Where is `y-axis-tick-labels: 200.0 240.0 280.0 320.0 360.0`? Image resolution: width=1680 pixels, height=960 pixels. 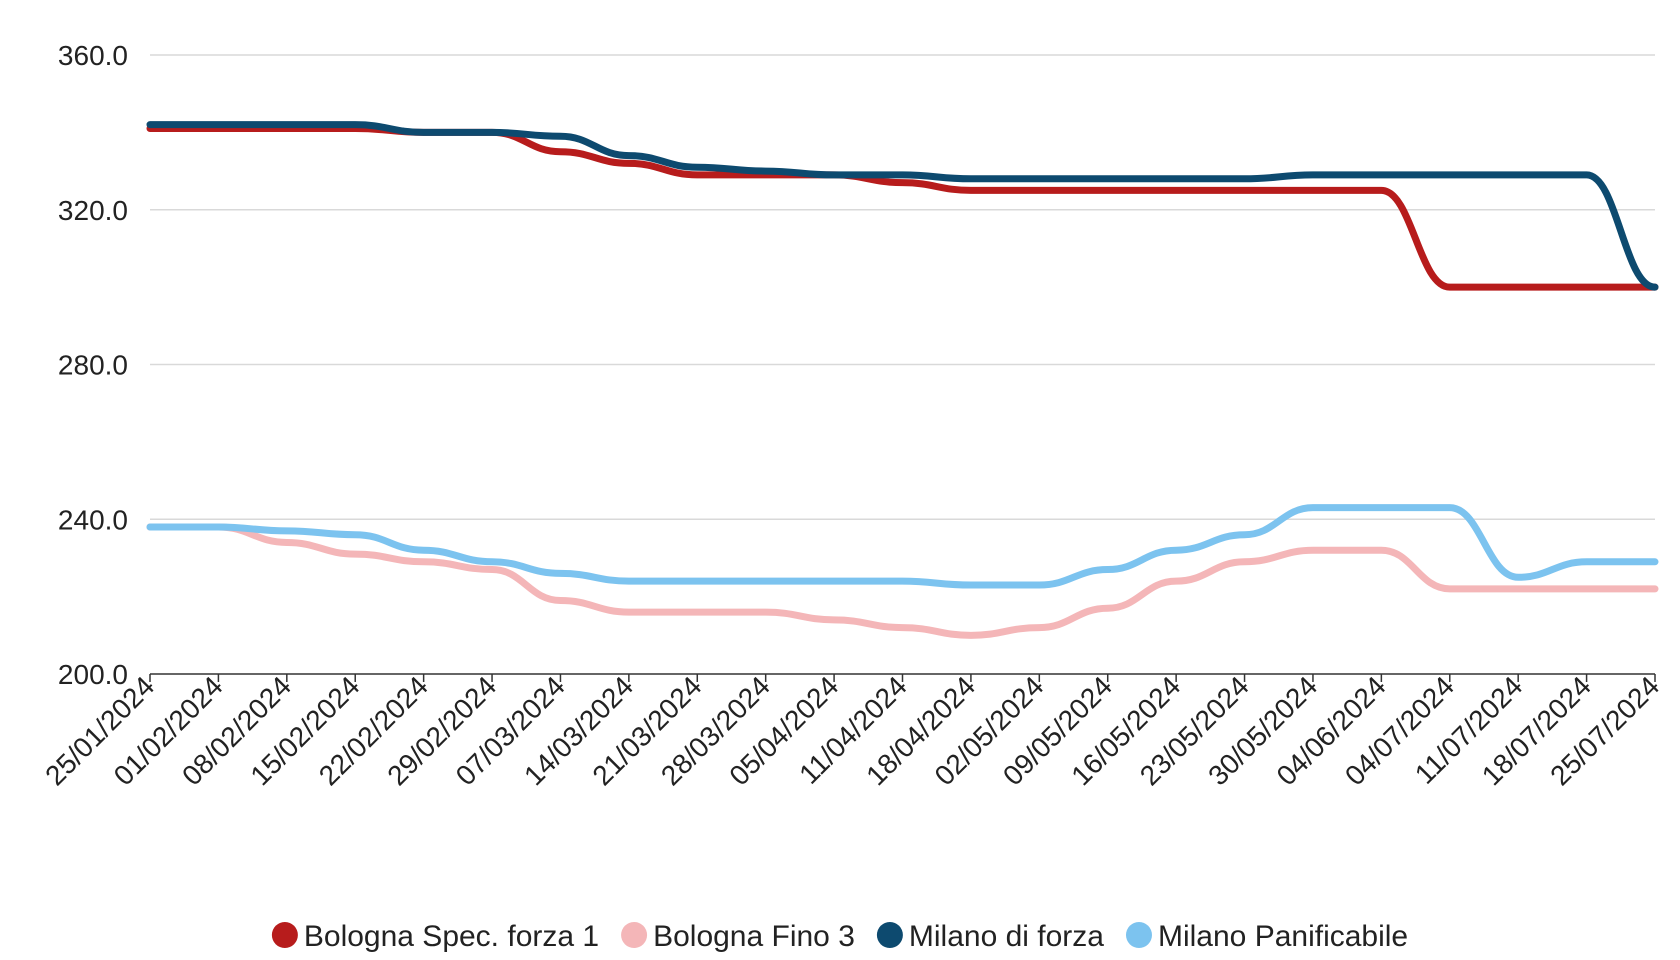 y-axis-tick-labels: 200.0 240.0 280.0 320.0 360.0 is located at coordinates (93, 365).